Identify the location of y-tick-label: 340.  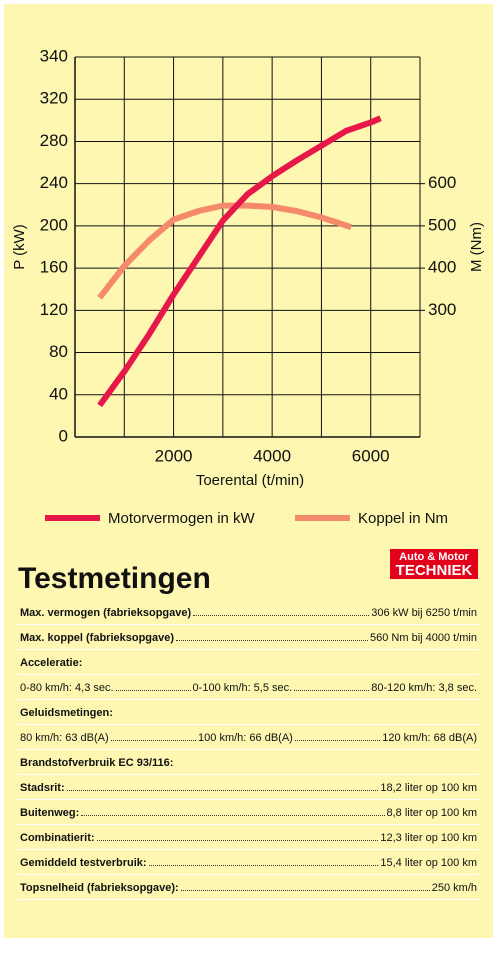
(54, 55).